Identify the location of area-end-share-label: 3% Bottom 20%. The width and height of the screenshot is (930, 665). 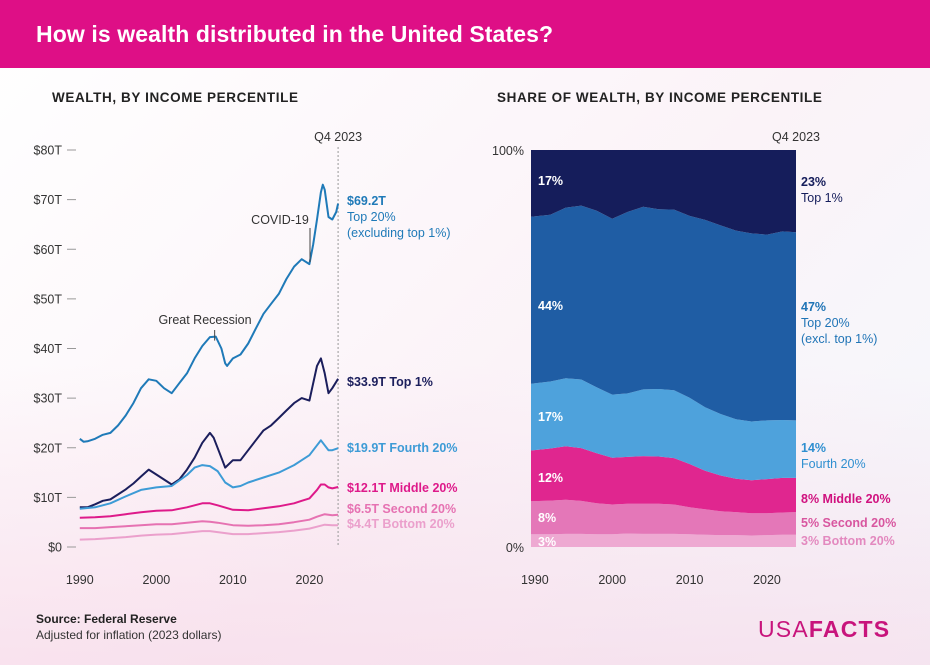
(848, 541).